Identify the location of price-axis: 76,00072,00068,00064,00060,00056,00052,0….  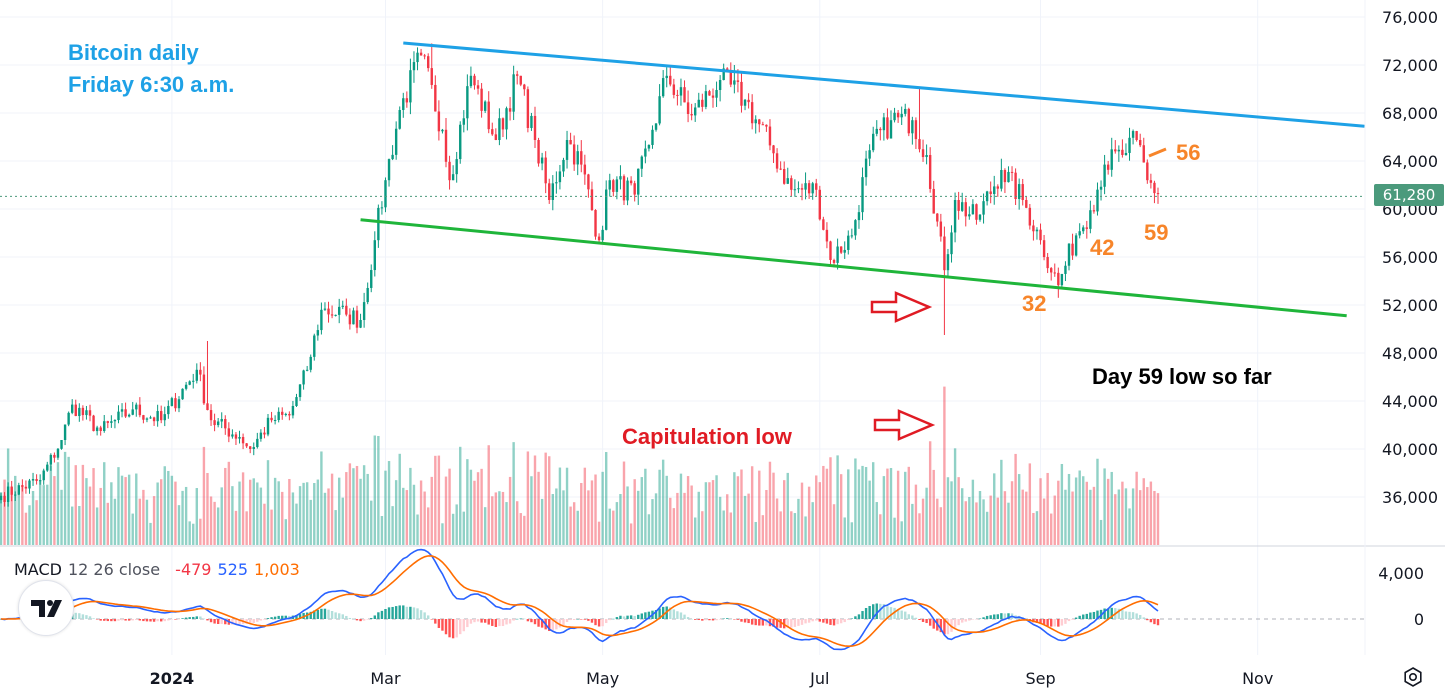
(1408, 318).